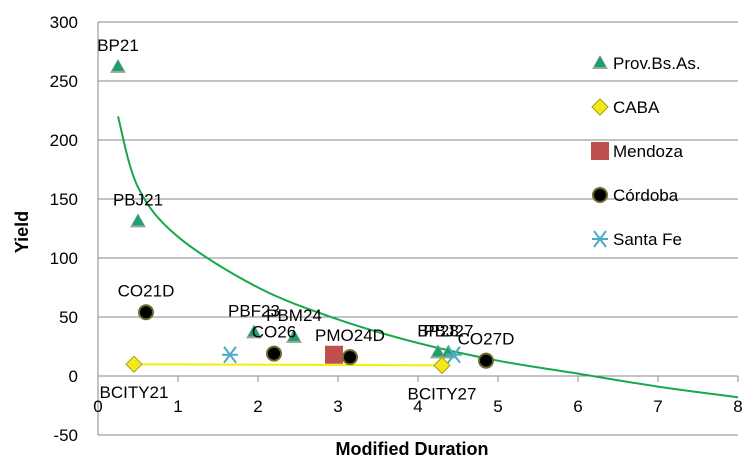 This screenshot has width=746, height=463. What do you see at coordinates (177, 406) in the screenshot?
I see `x-tick-label: 1` at bounding box center [177, 406].